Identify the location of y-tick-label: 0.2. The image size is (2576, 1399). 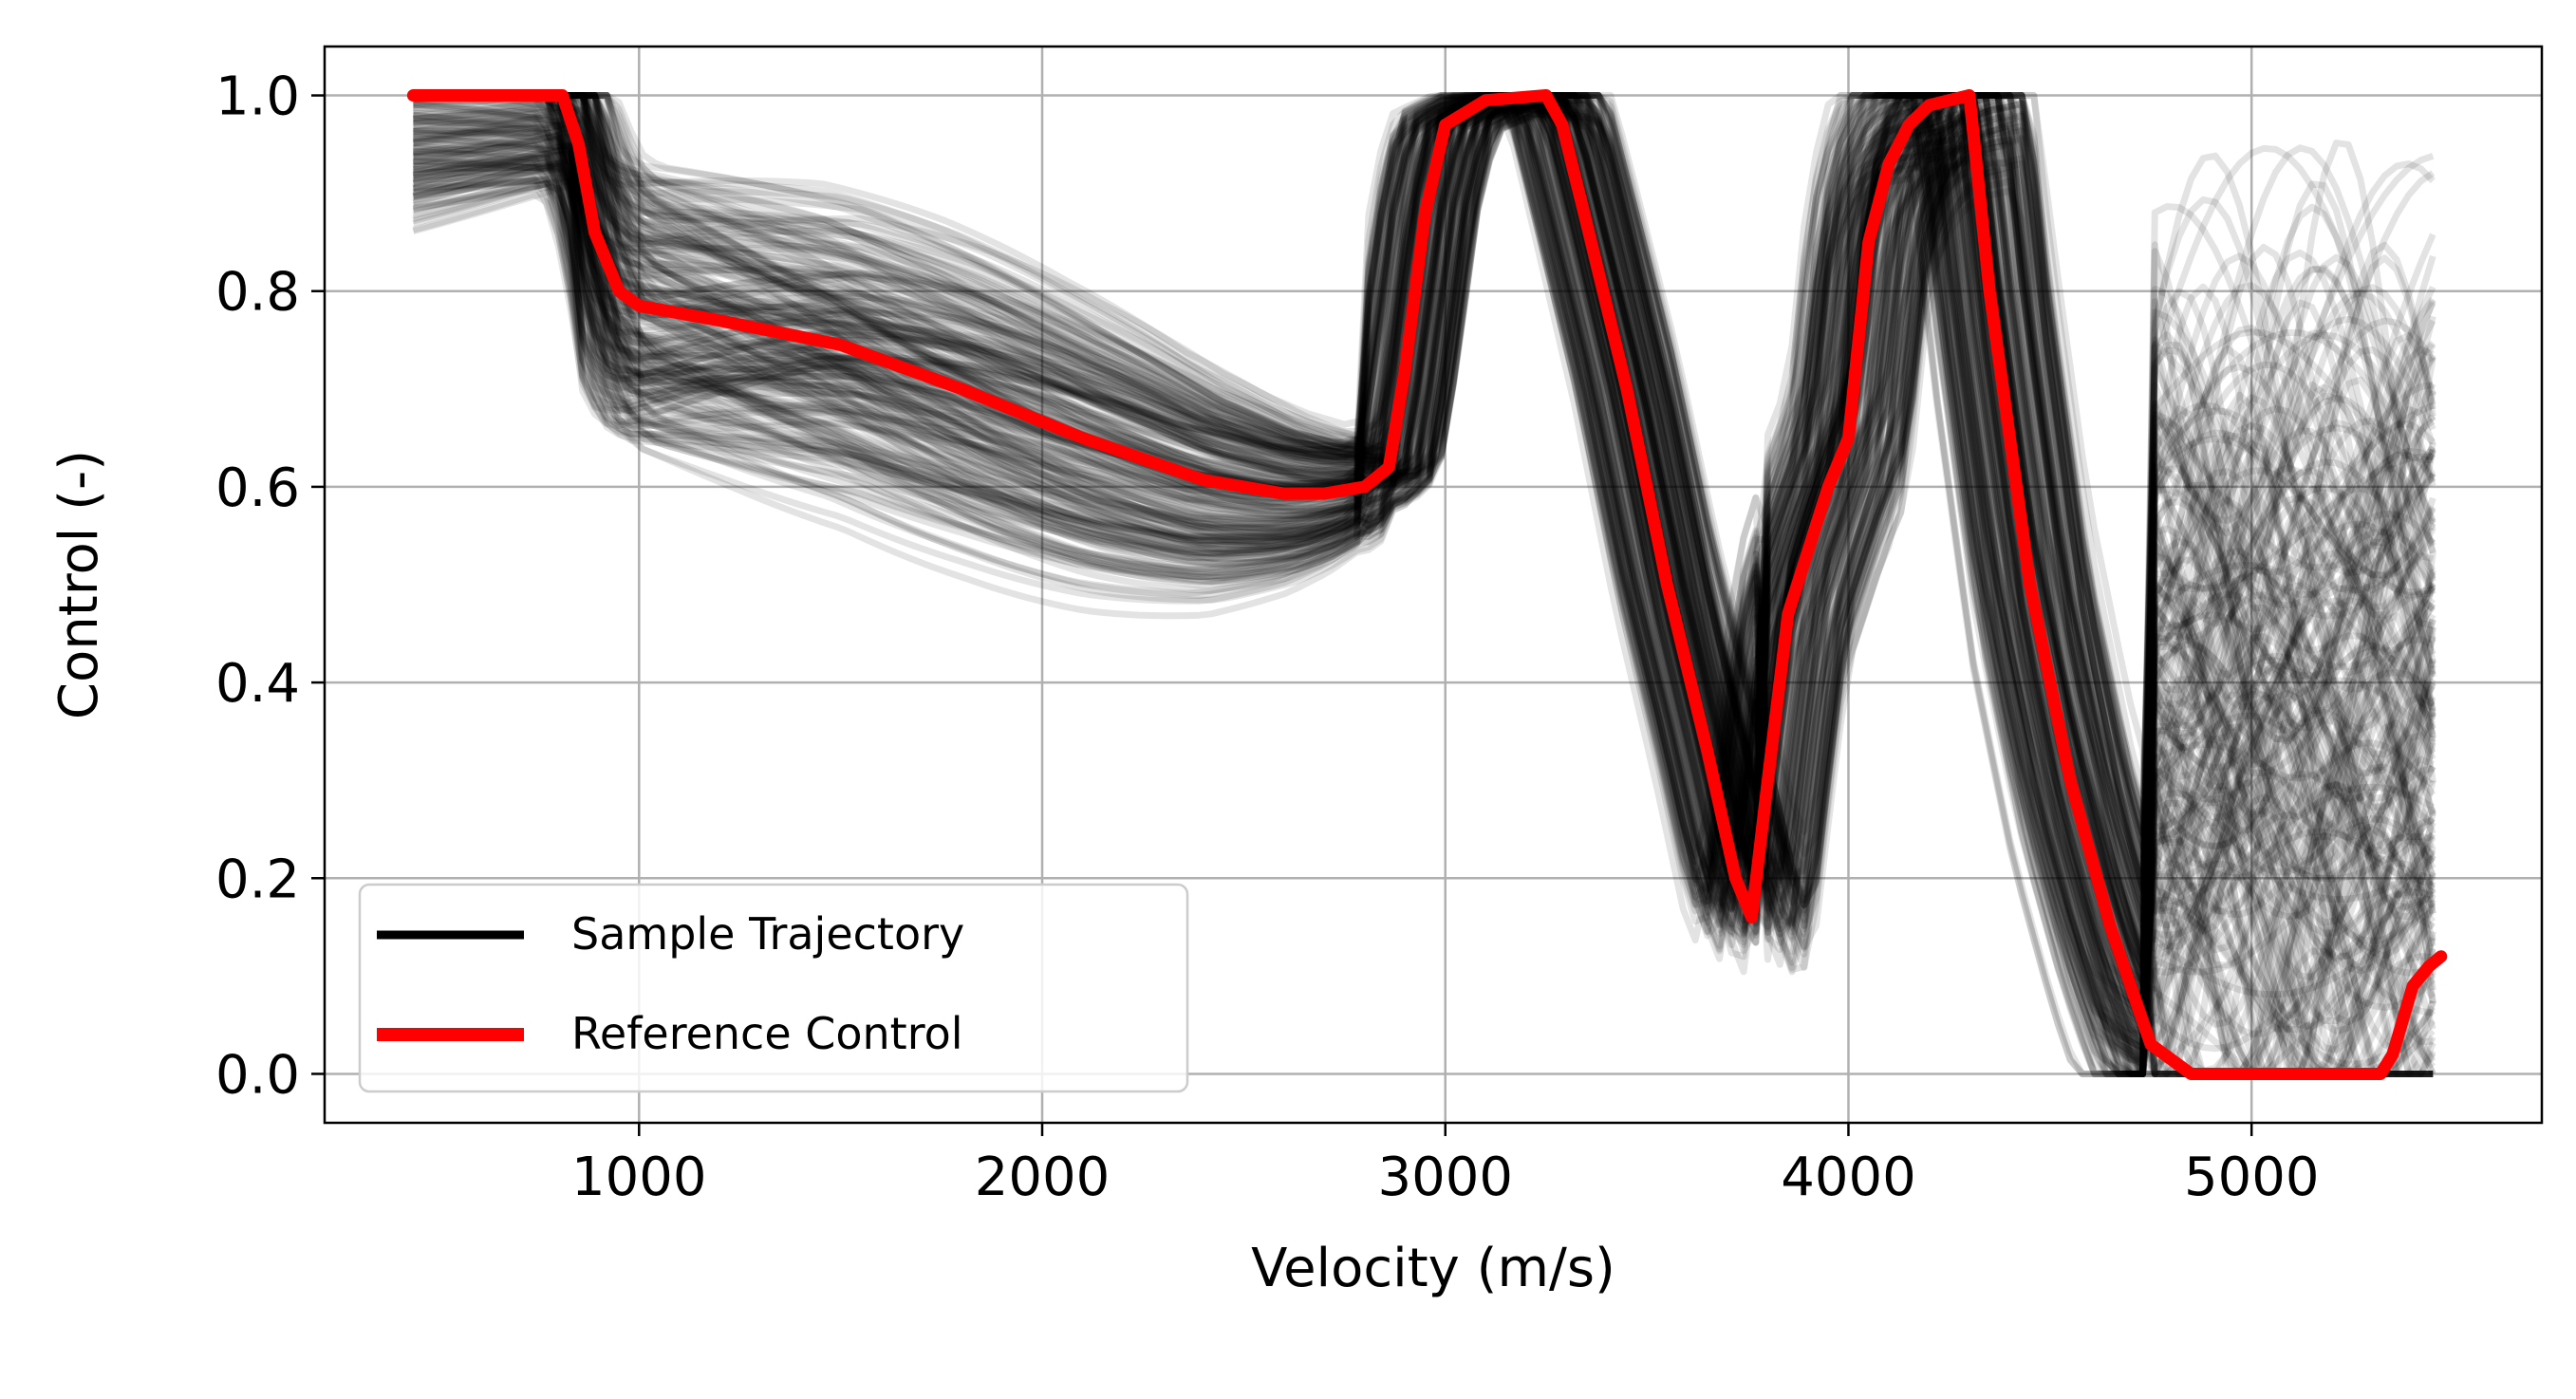
(258, 879).